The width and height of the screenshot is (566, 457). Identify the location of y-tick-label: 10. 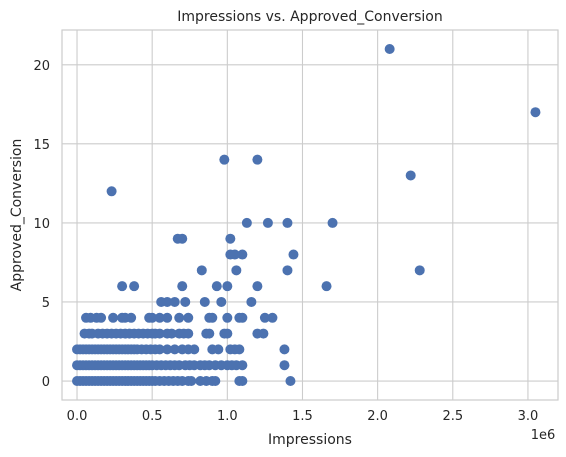
(41, 224).